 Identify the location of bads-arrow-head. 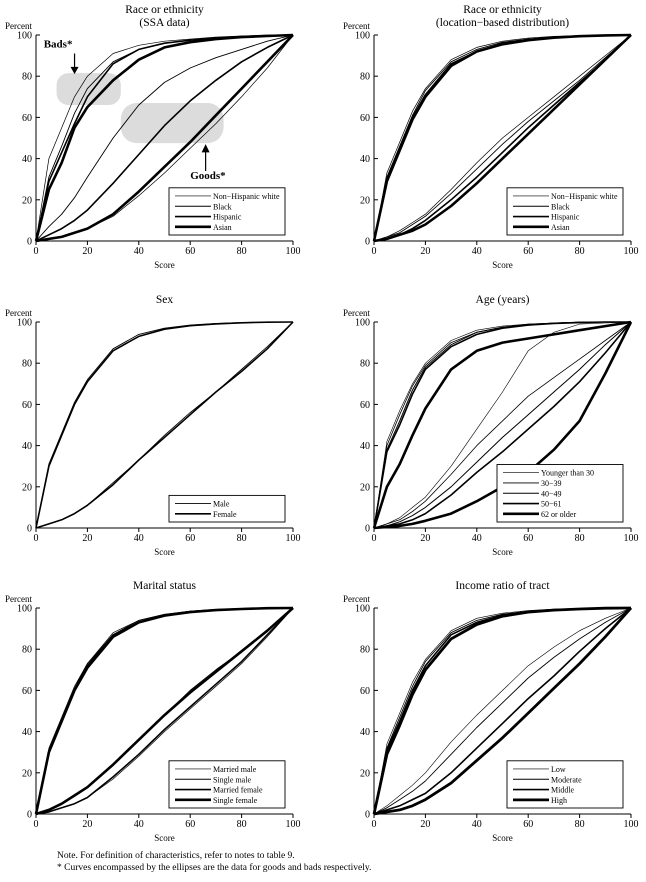
(74, 70).